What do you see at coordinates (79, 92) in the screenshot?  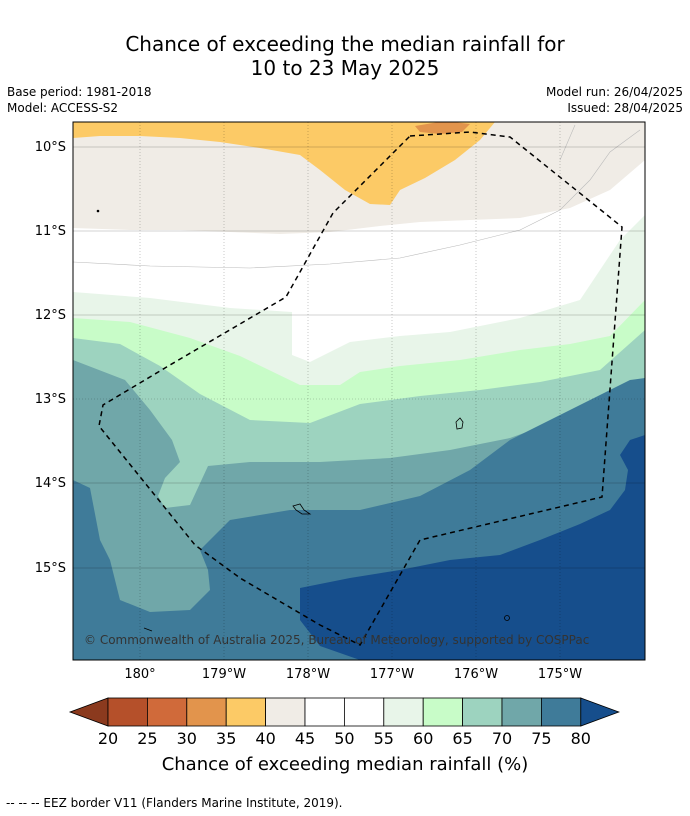 I see `base-period: Base period: 1981-2018` at bounding box center [79, 92].